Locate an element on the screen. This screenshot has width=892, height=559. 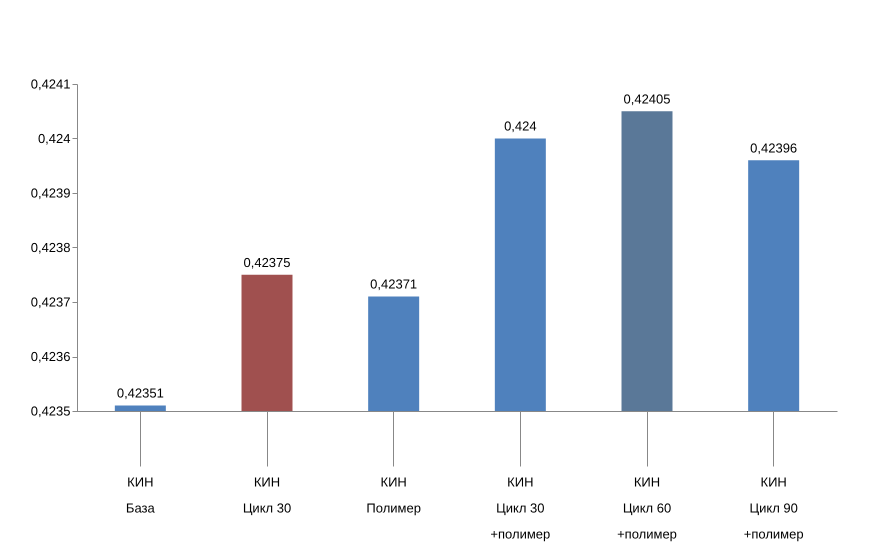
y-tick-label: 0,4237 is located at coordinates (50, 302).